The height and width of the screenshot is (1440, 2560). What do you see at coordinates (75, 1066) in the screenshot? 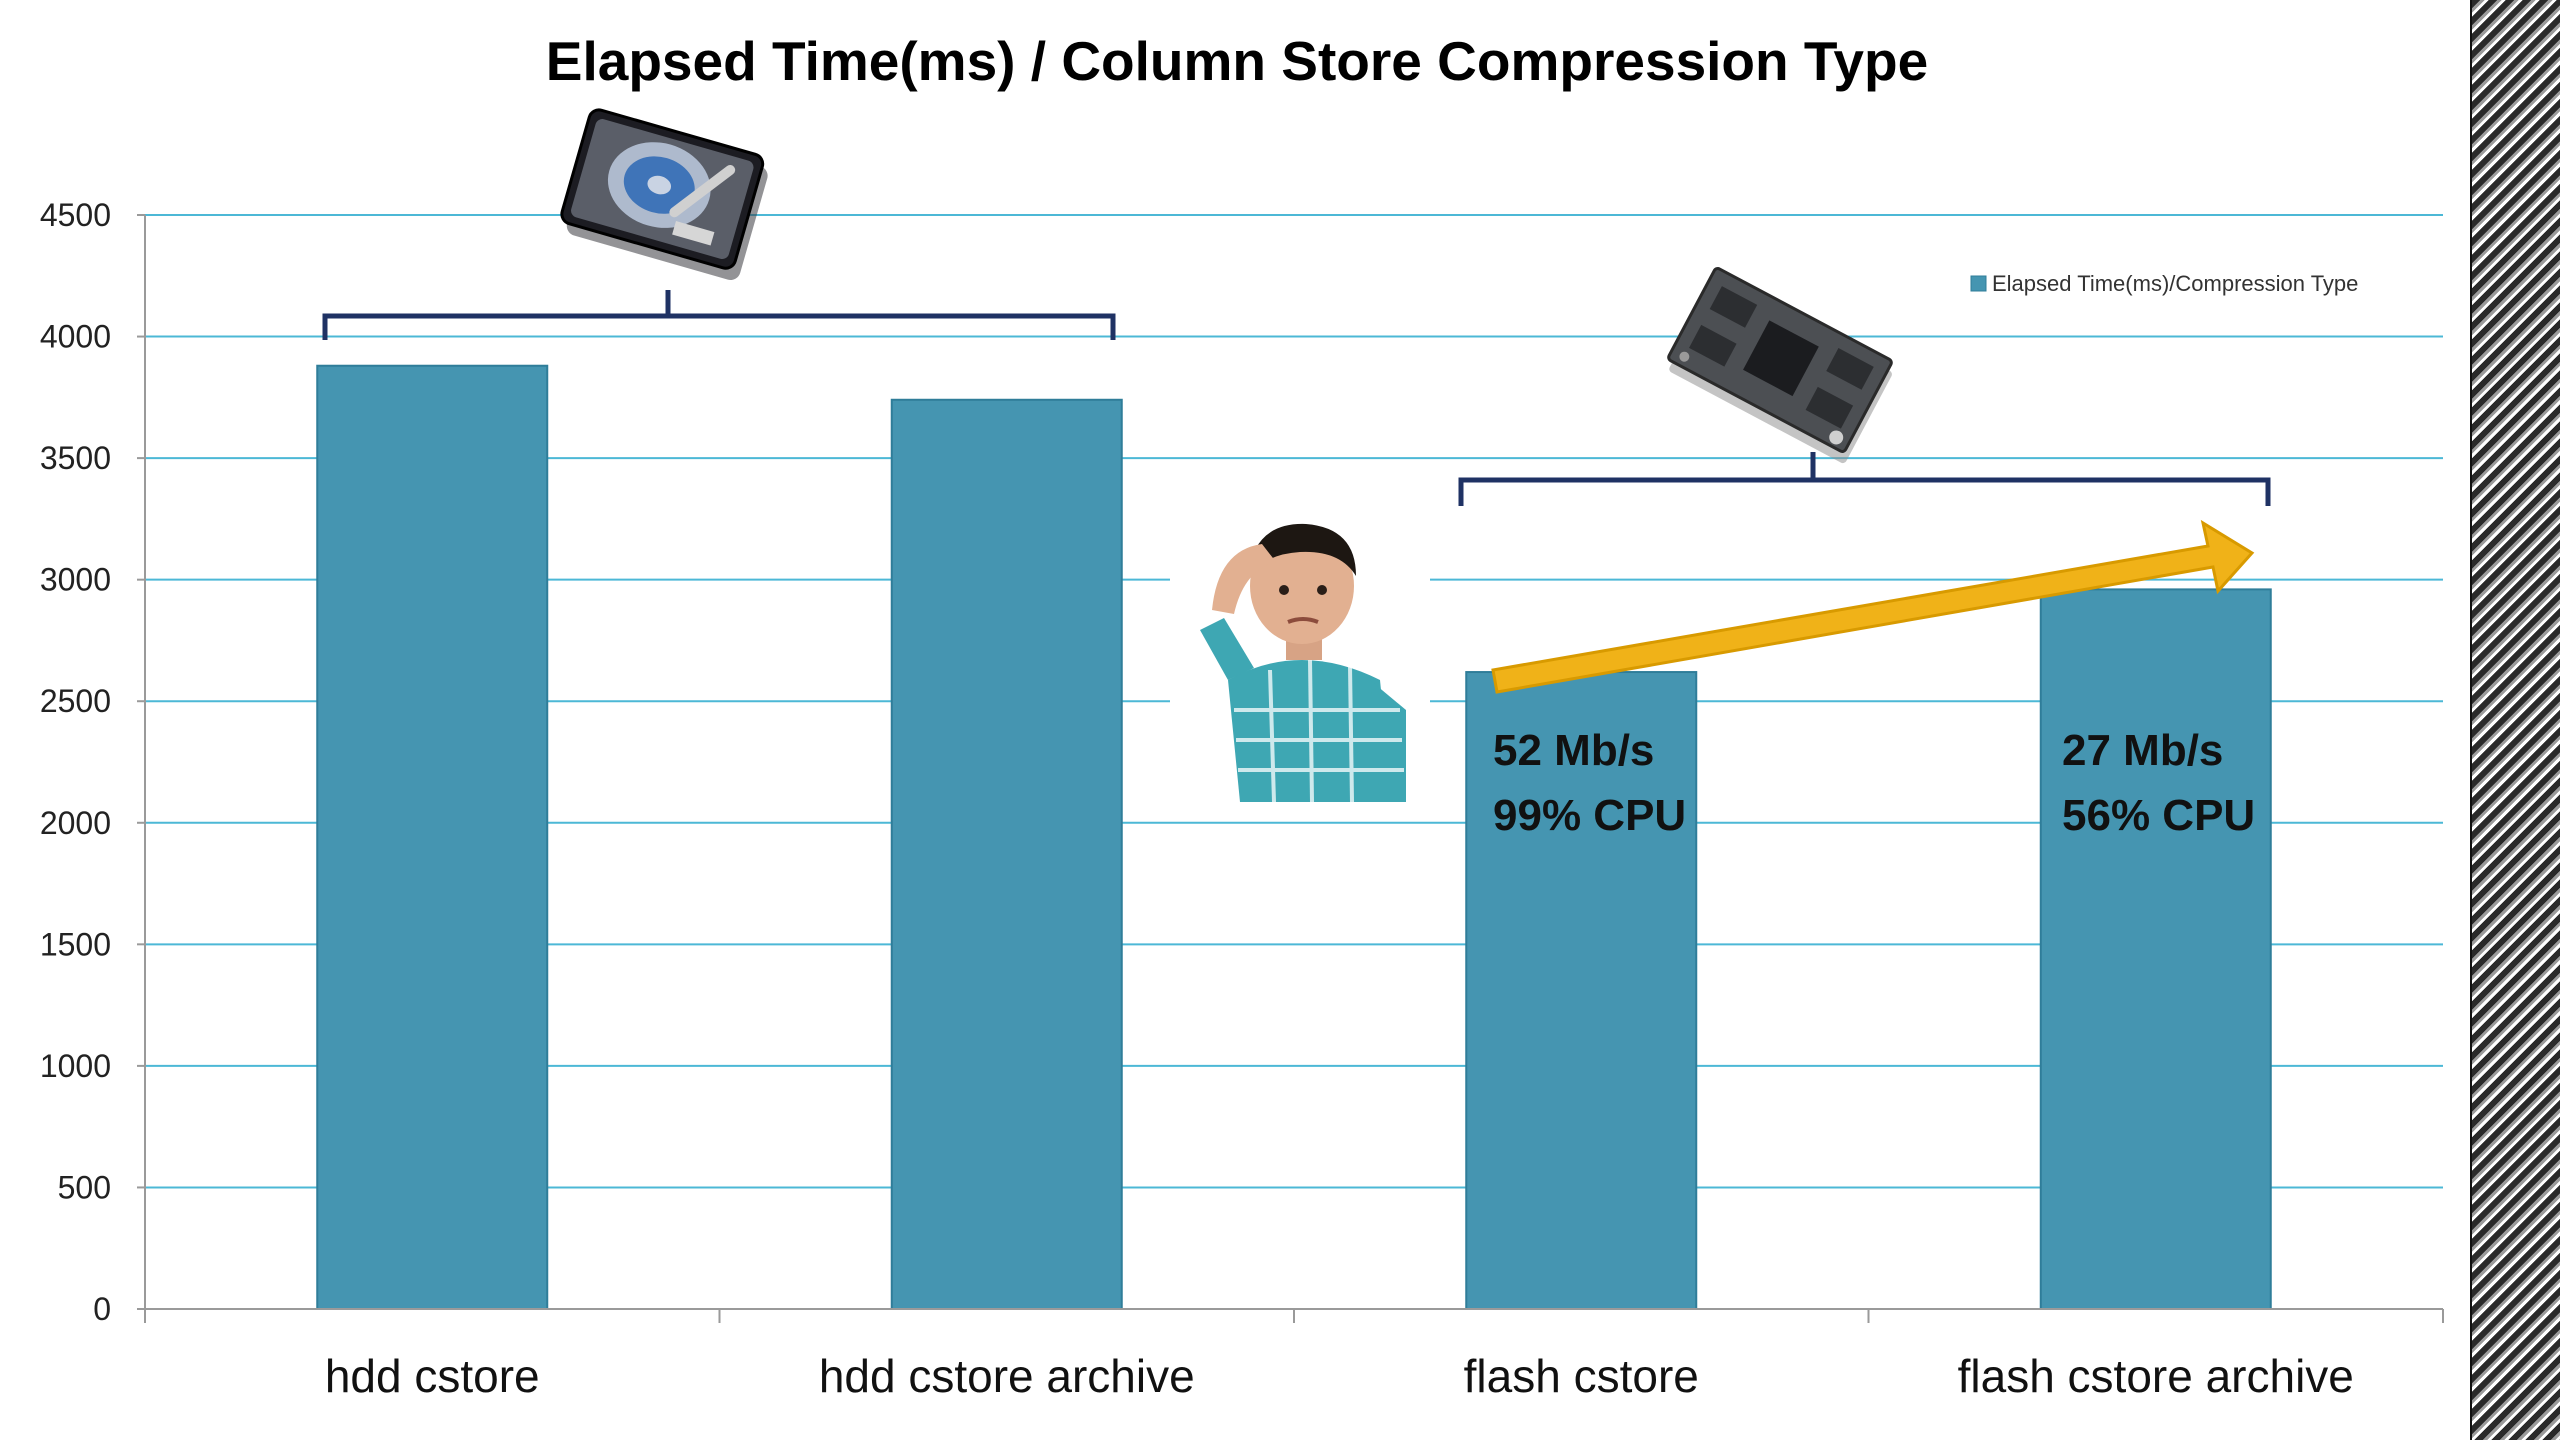
I see `y-tick-label: 1000` at bounding box center [75, 1066].